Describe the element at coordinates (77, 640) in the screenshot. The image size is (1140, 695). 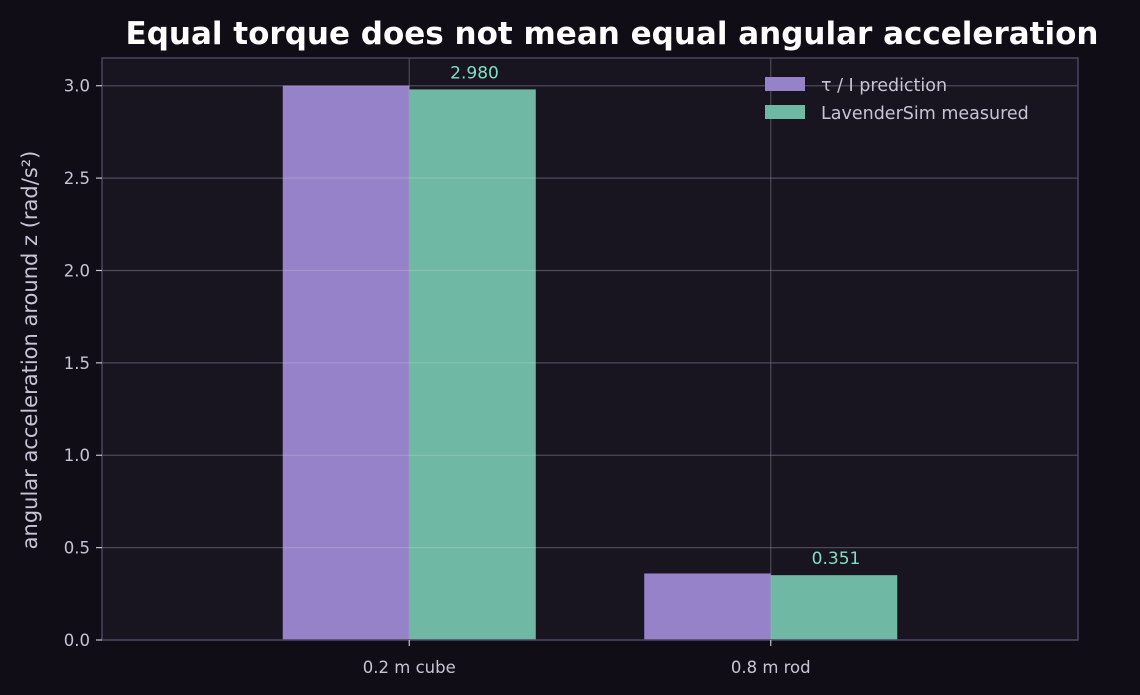
I see `y-tick-label: 0.0` at that location.